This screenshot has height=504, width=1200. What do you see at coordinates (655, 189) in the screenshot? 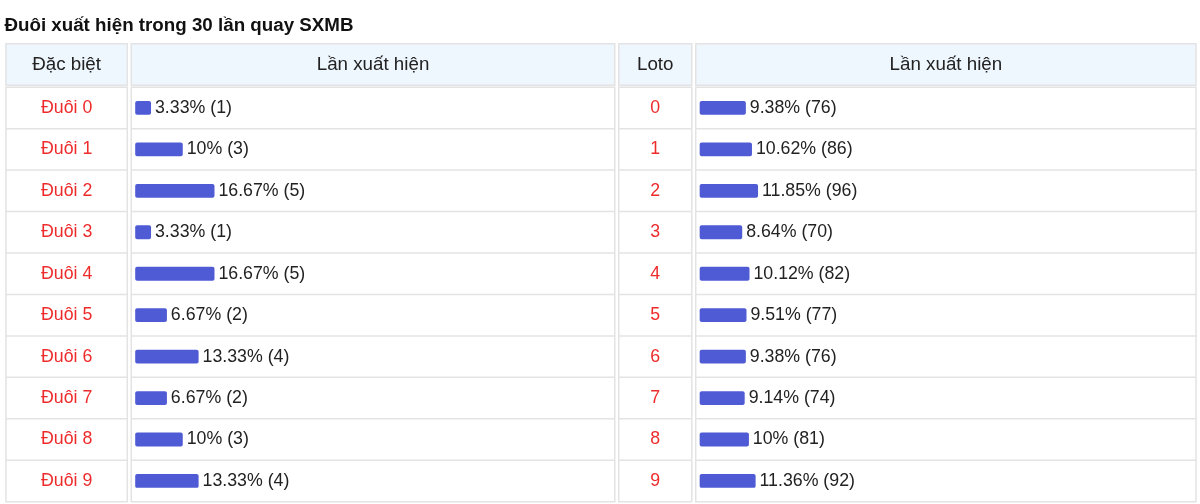
I see `category-label: 2` at bounding box center [655, 189].